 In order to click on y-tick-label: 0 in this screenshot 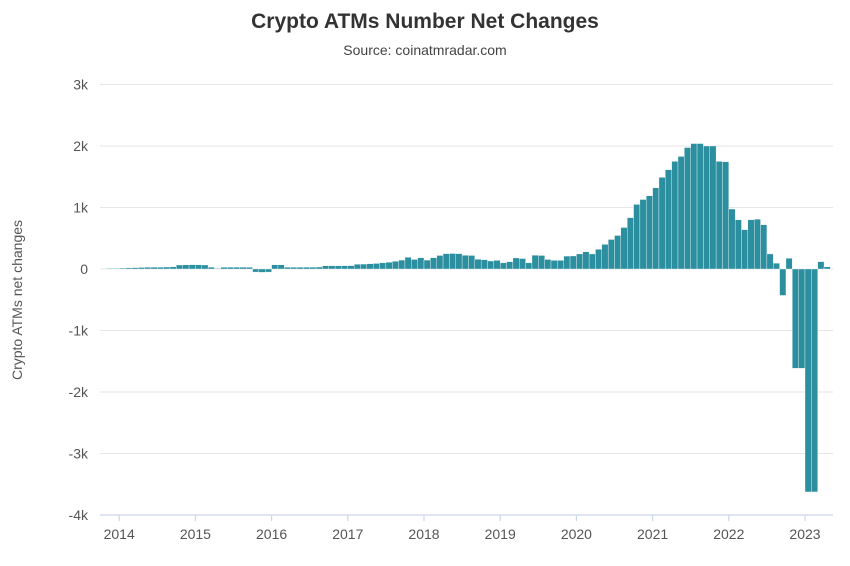, I will do `click(84, 269)`.